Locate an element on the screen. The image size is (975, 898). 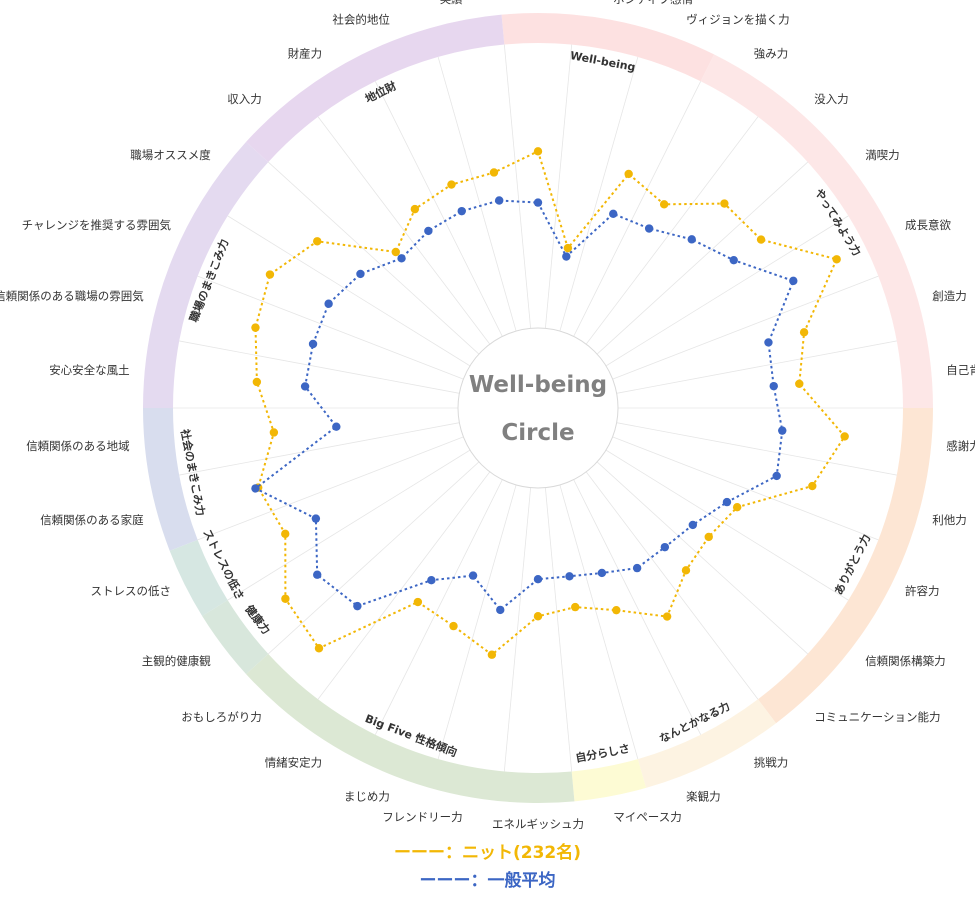
axis-label: 実績 is located at coordinates (451, 3).